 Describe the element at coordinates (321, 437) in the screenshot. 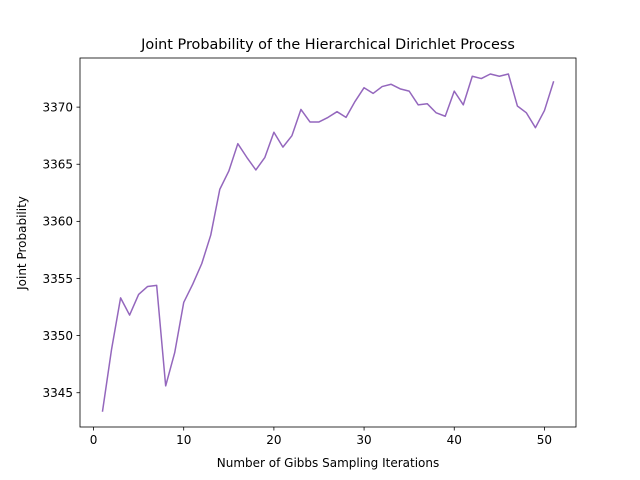

I see `x-axis: 0 10 20 30 40 50` at that location.